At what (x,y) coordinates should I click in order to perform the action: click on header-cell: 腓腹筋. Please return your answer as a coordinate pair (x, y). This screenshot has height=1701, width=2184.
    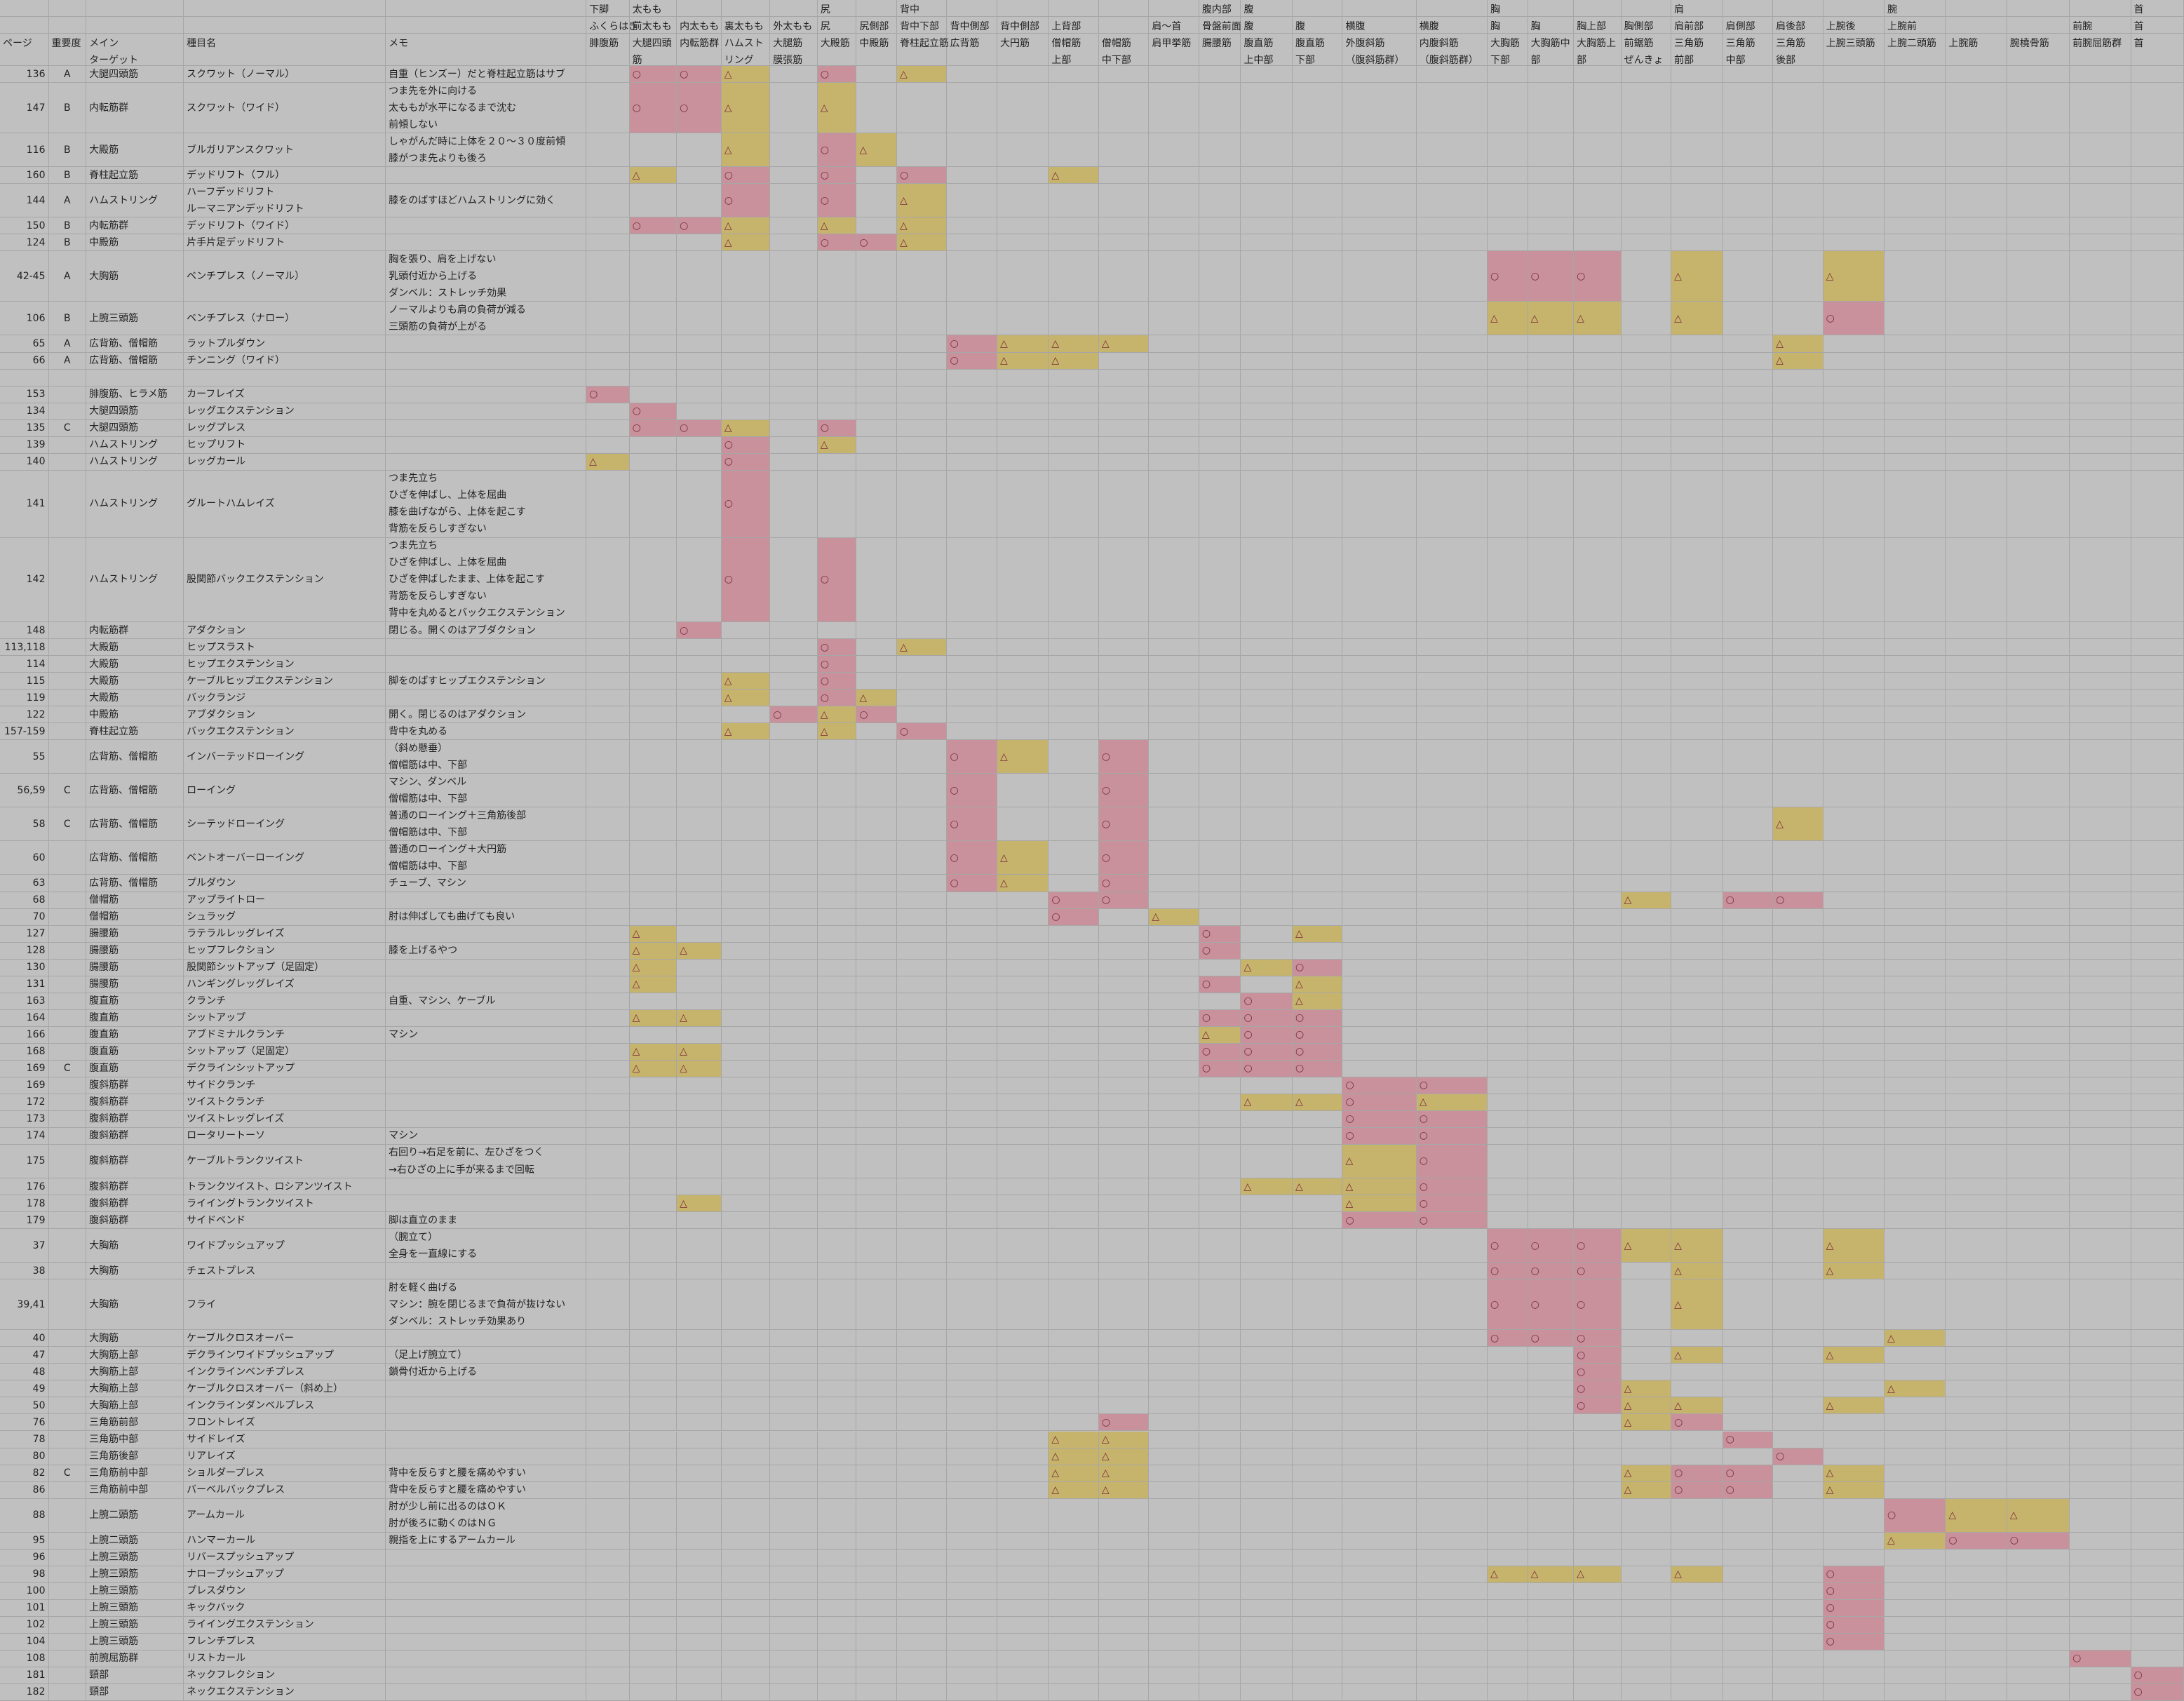
    Looking at the image, I should click on (608, 50).